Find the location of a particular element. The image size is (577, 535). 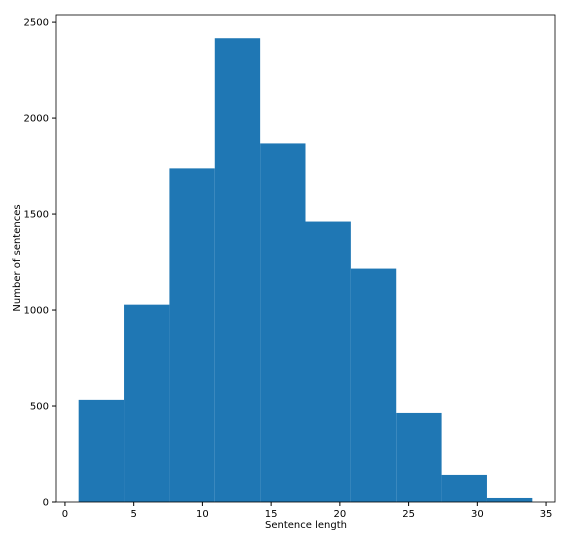

x-tick-label: 25 is located at coordinates (408, 514).